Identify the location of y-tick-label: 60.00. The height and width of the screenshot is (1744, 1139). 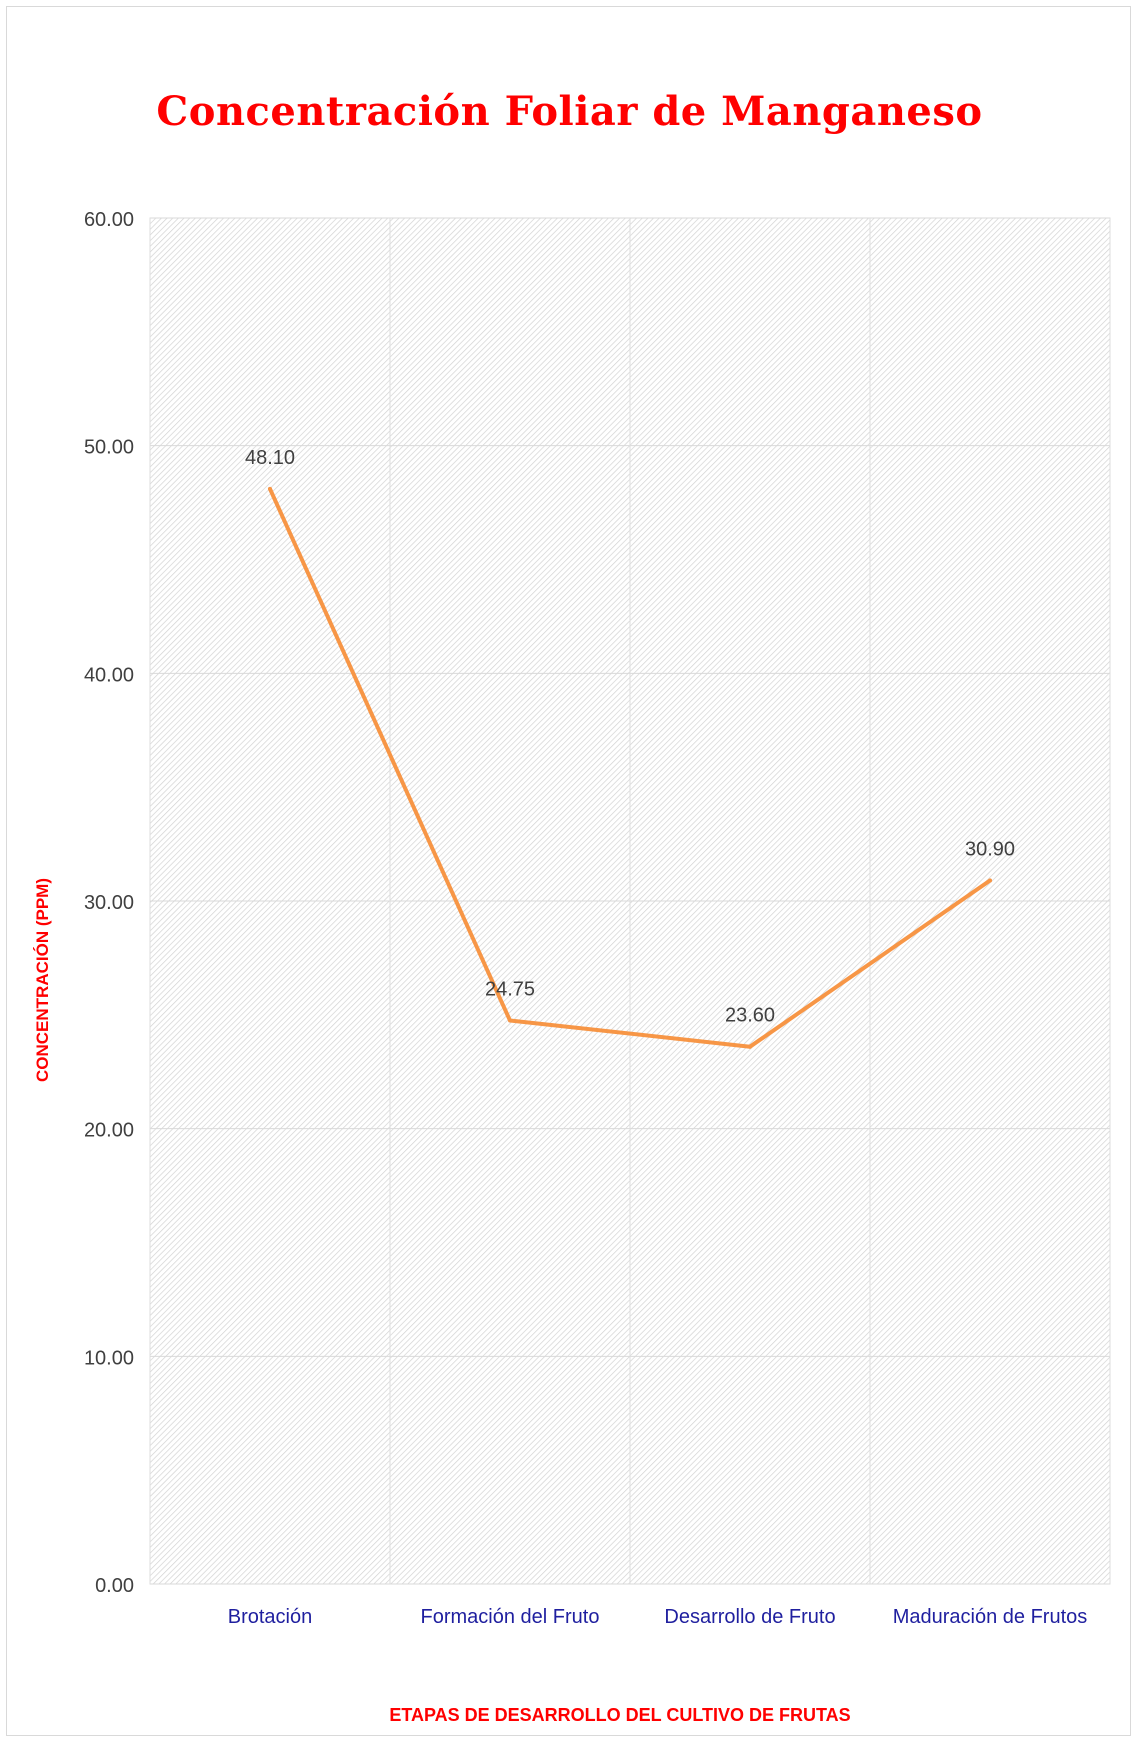
(109, 220).